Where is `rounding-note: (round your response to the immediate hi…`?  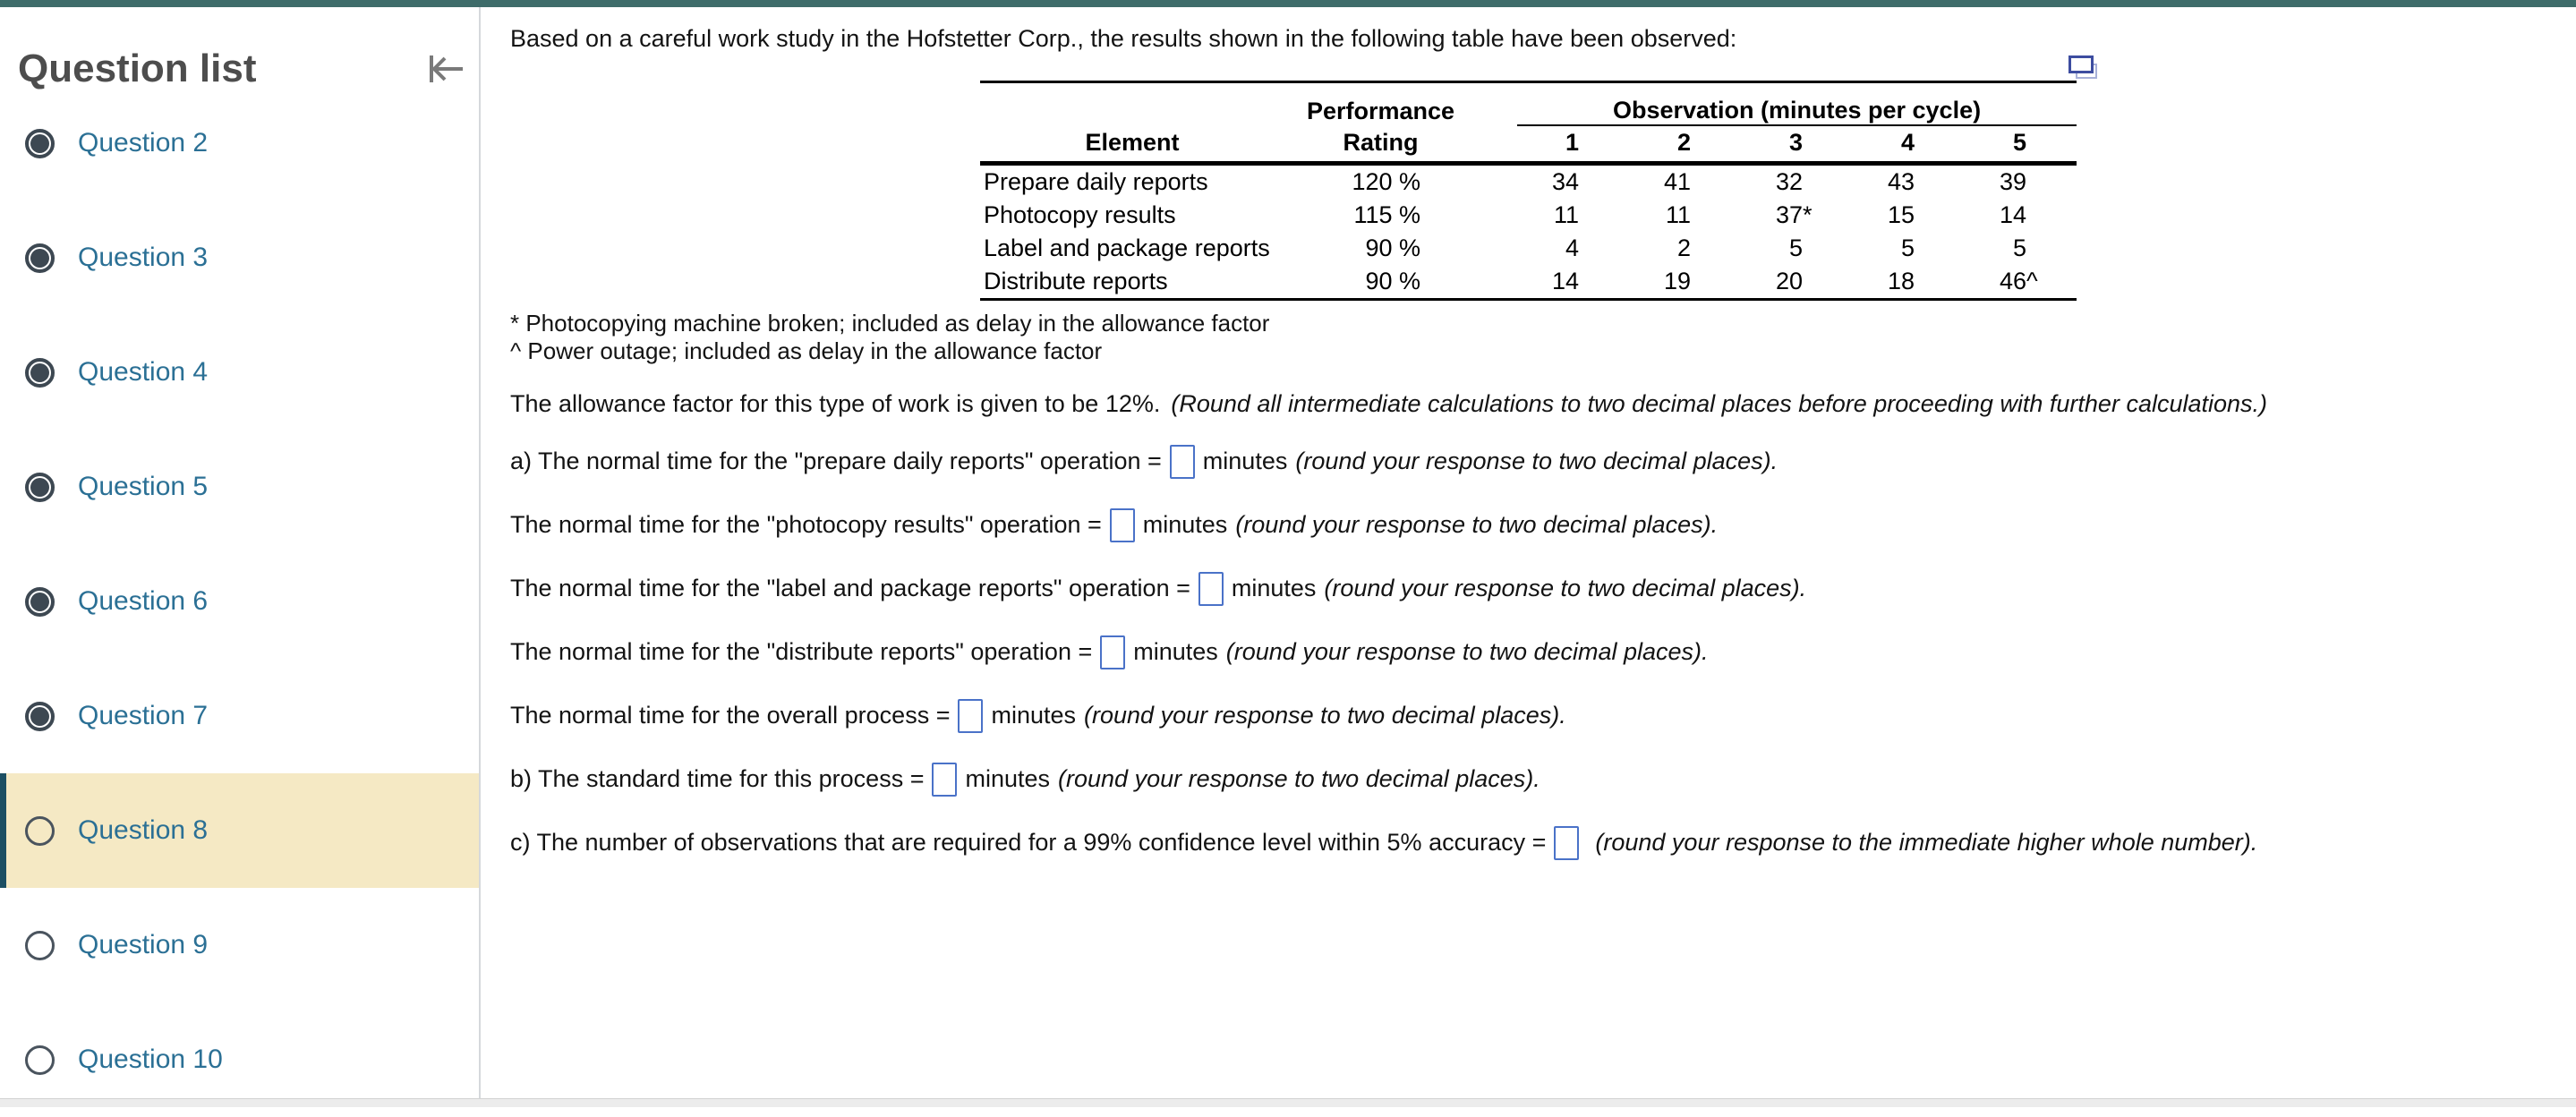 rounding-note: (round your response to the immediate hi… is located at coordinates (1926, 842).